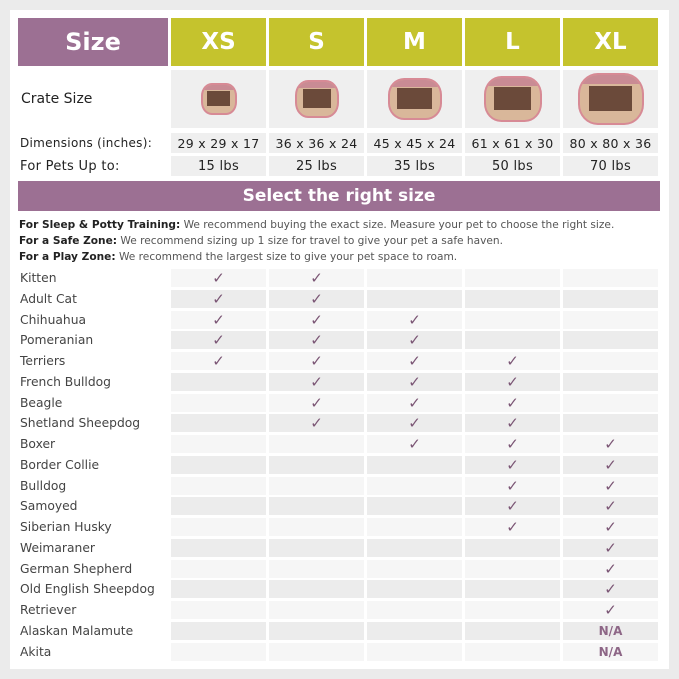  Describe the element at coordinates (93, 42) in the screenshot. I see `size-header-label: Size` at that location.